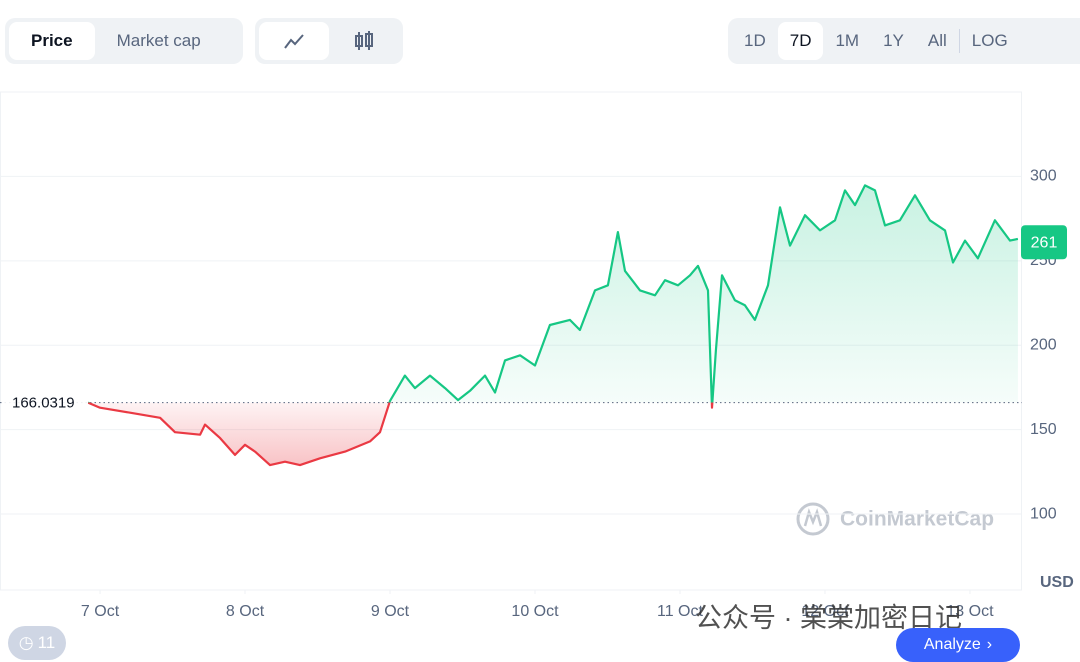 Image resolution: width=1080 pixels, height=662 pixels. Describe the element at coordinates (1057, 582) in the screenshot. I see `y-unit: USD` at that location.